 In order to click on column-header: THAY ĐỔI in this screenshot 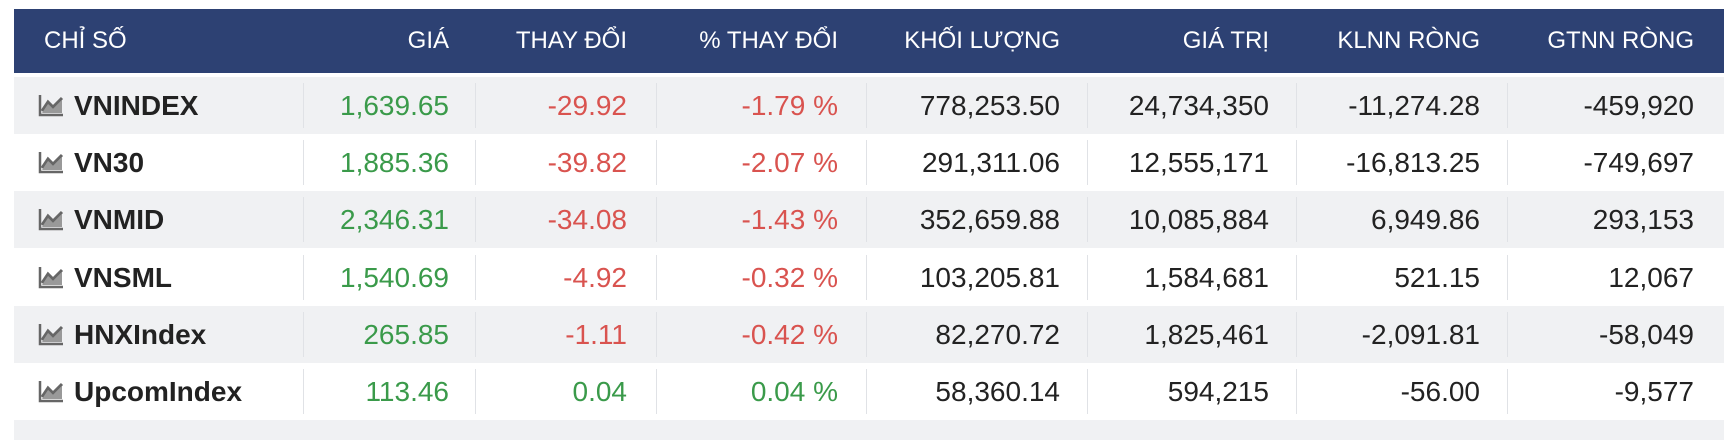, I will do `click(571, 40)`.